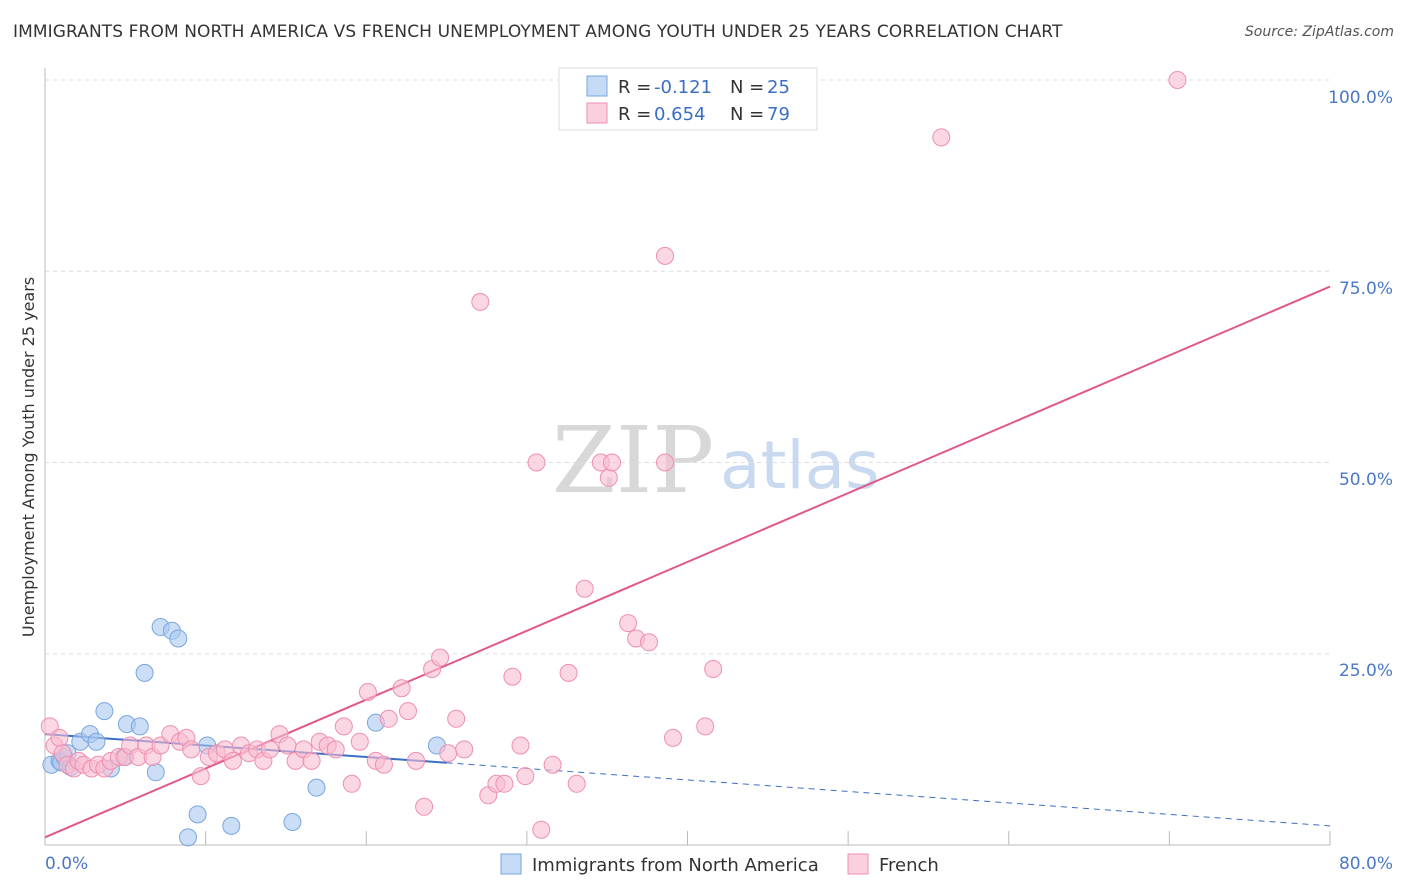 The image size is (1406, 892). Describe the element at coordinates (716, 460) in the screenshot. I see `watermark: ZIP atlas` at that location.